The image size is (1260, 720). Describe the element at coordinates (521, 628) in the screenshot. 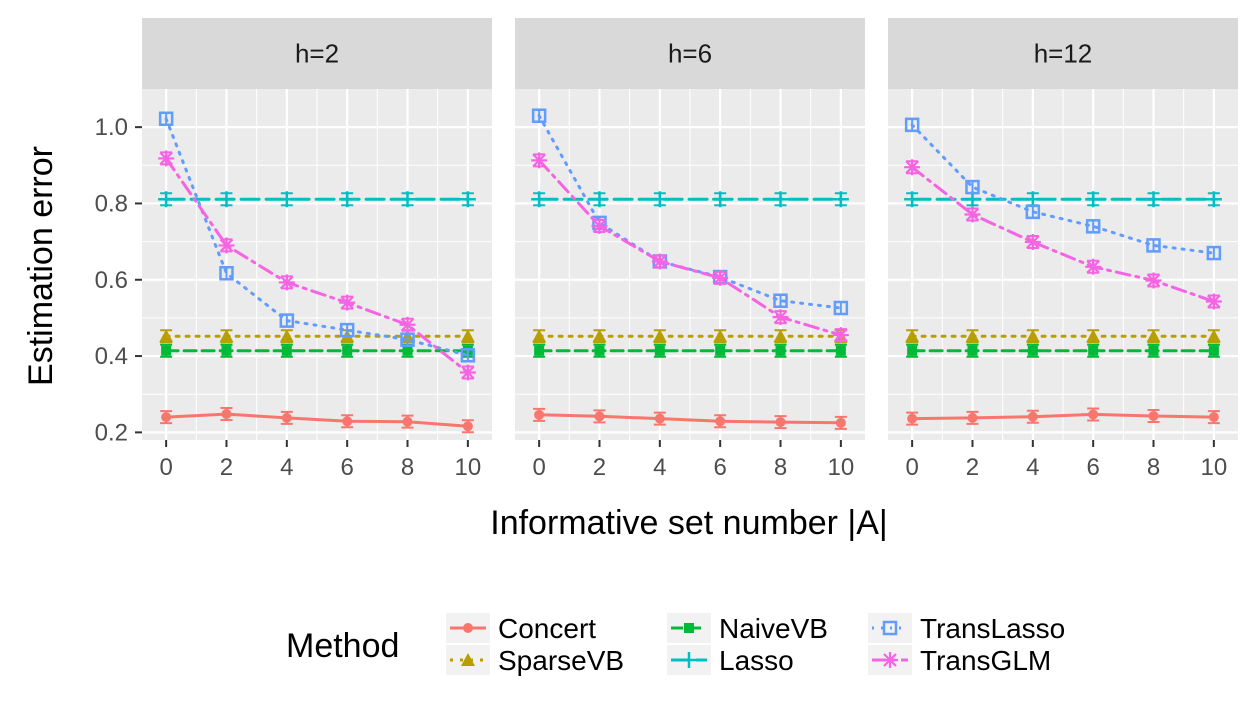

I see `legend-entry-concert: Concert` at that location.